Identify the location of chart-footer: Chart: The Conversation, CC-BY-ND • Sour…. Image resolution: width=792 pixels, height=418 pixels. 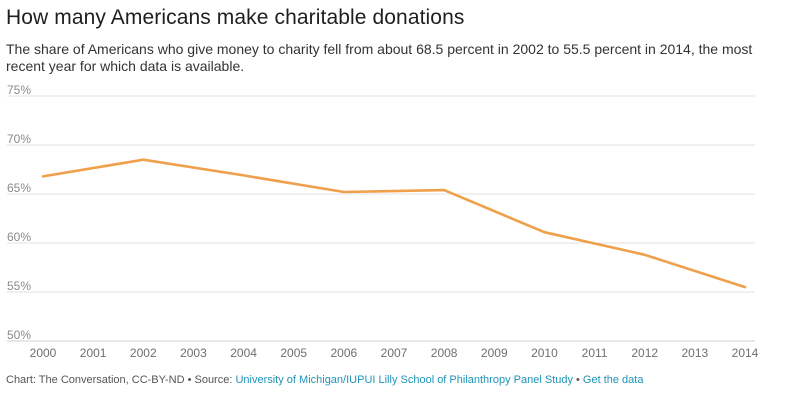
(324, 380).